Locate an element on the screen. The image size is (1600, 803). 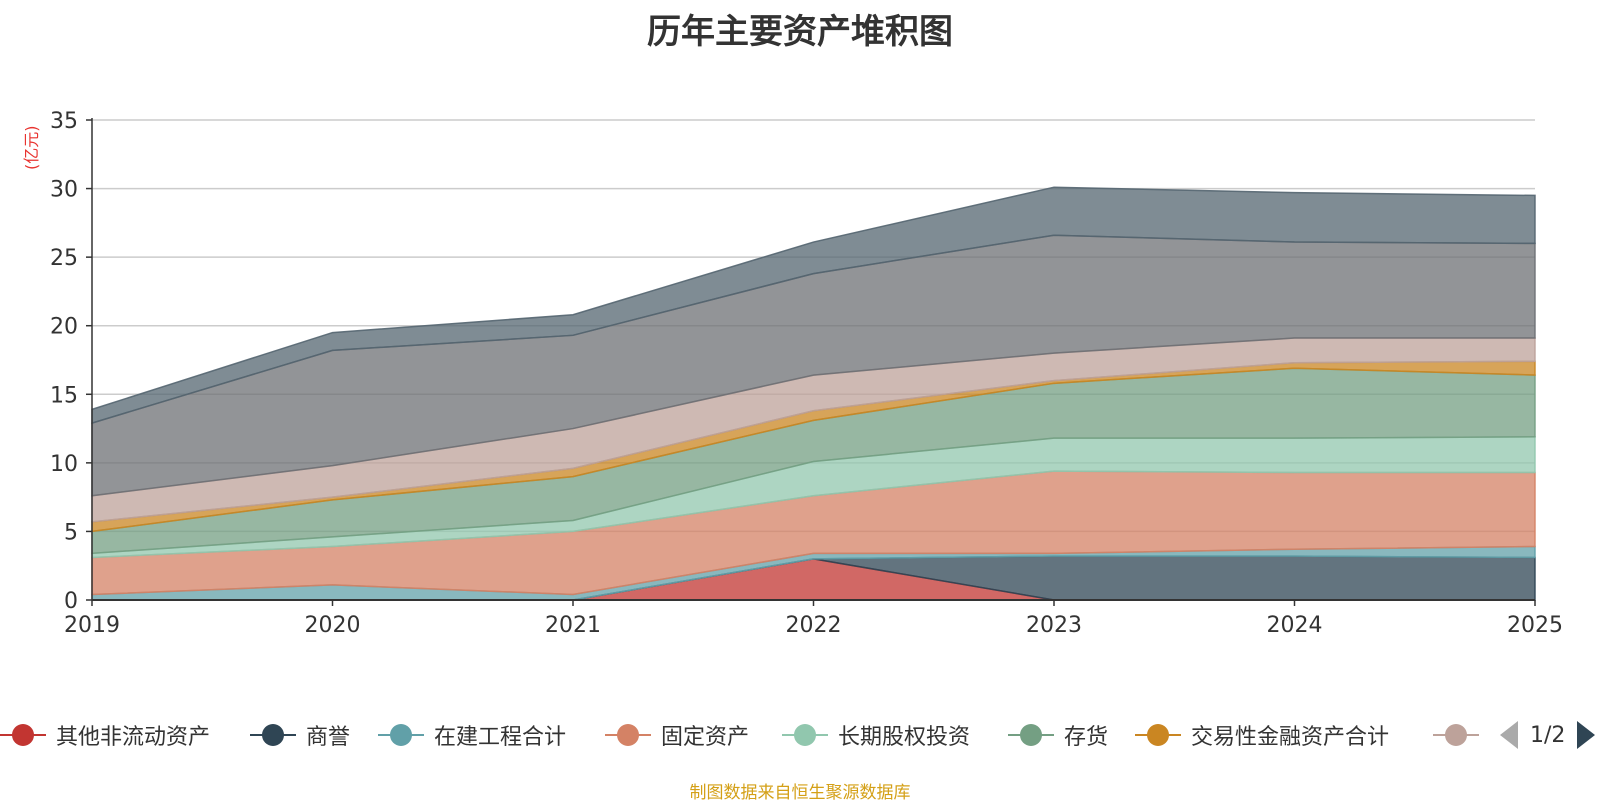
y-tick-labels: 0 5 10 15 20 25 30 35 is located at coordinates (71, 361).